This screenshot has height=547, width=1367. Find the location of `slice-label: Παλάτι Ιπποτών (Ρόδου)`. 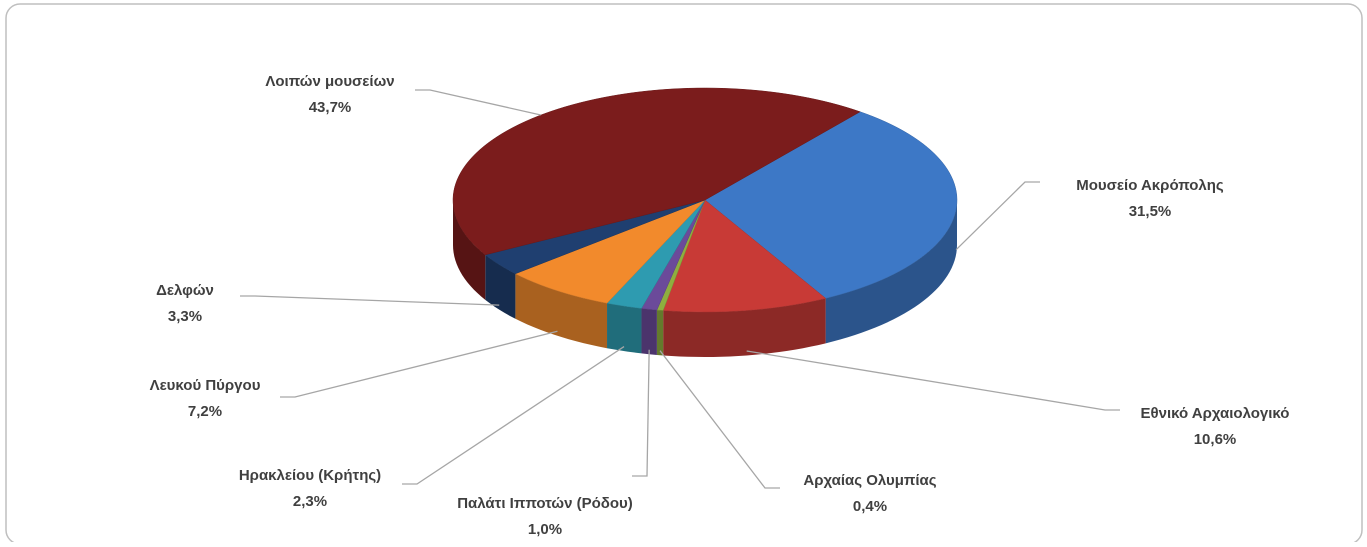

slice-label: Παλάτι Ιπποτών (Ρόδου) is located at coordinates (545, 503).